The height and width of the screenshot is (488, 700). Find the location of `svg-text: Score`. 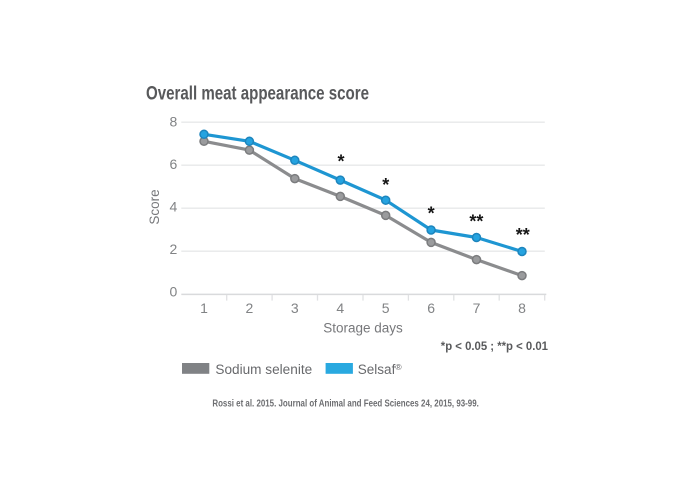

svg-text: Score is located at coordinates (154, 206).